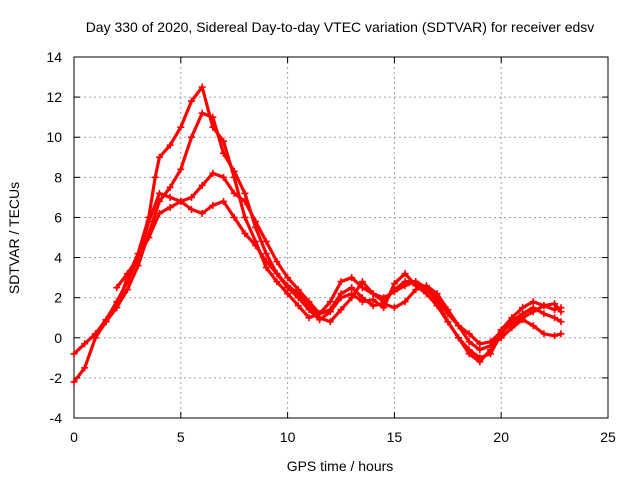 This screenshot has width=640, height=480. I want to click on y-tick-label: 0, so click(58, 338).